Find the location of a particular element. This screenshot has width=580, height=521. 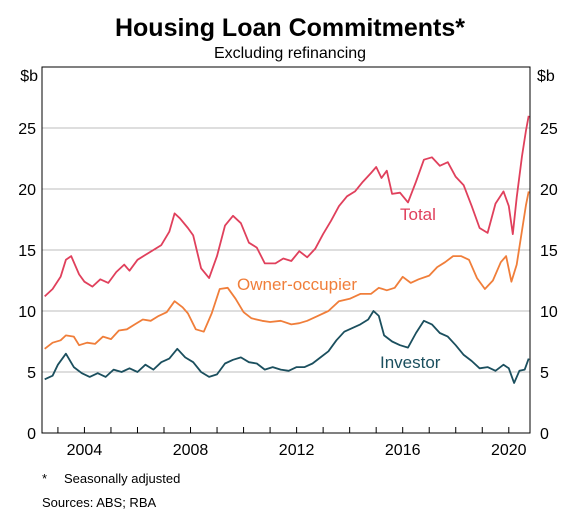

y-tick-left-10: 10 is located at coordinates (27, 312).